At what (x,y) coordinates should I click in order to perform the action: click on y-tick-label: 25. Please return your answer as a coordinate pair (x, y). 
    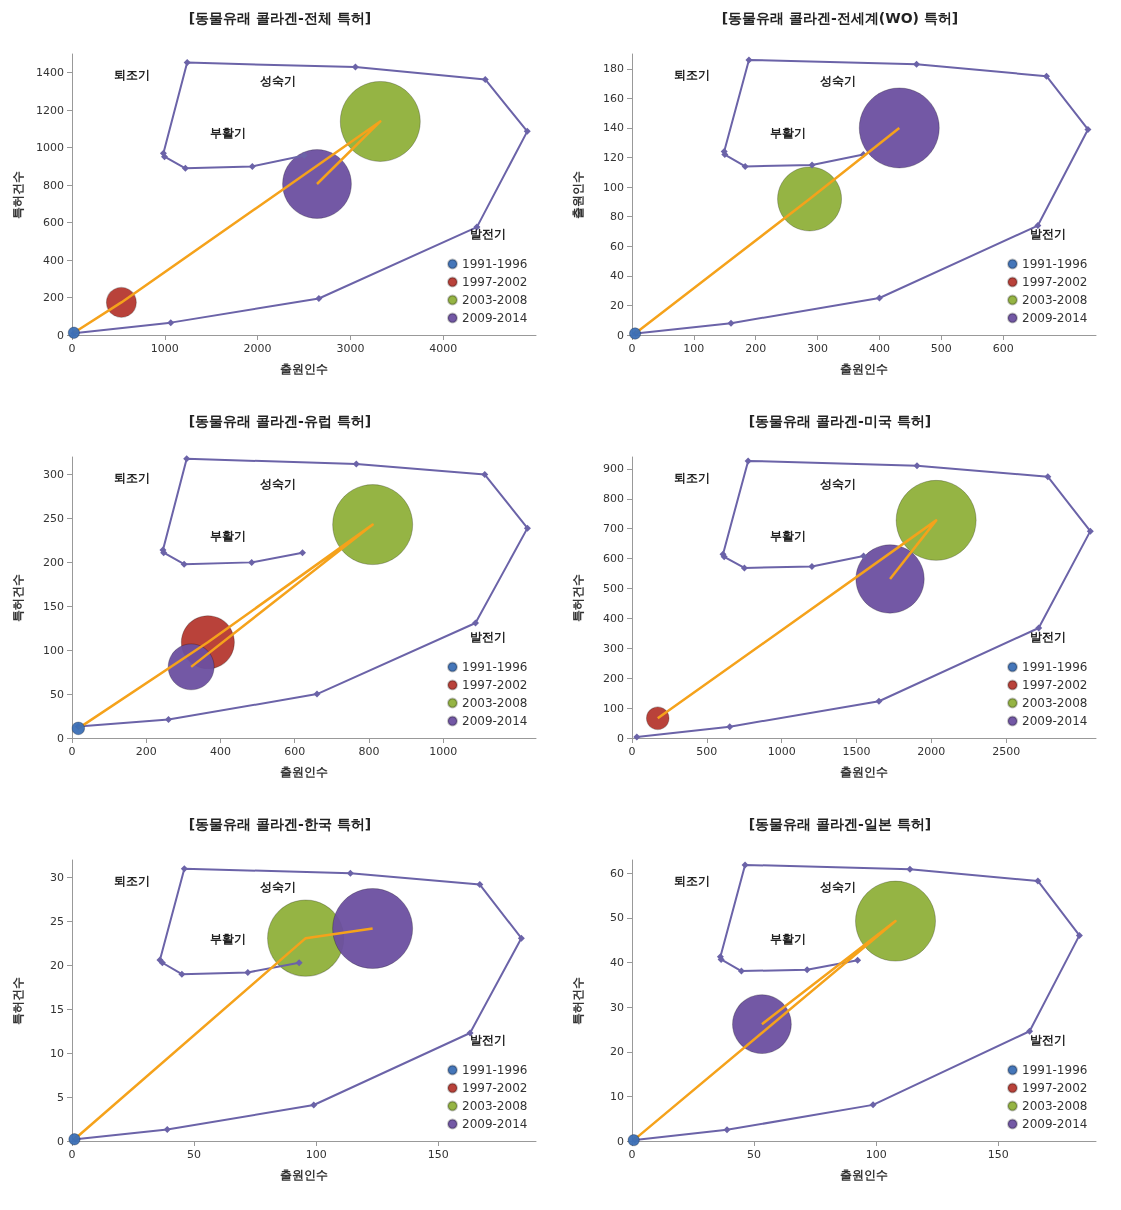
    Looking at the image, I should click on (57, 921).